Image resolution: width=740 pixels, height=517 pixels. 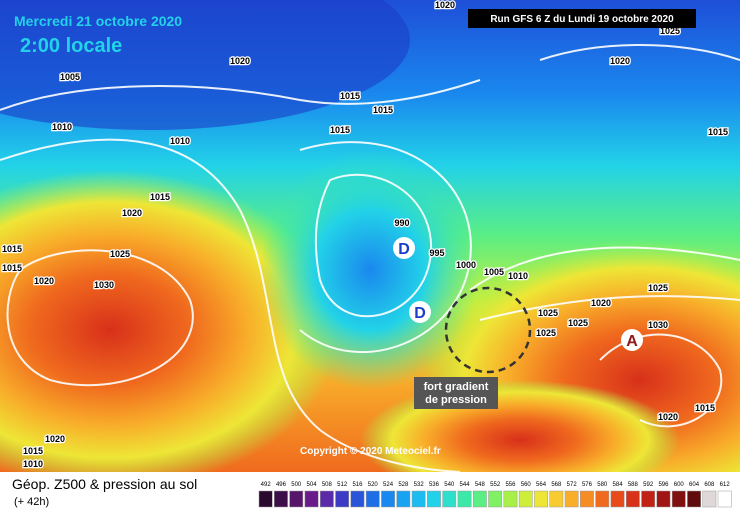 What do you see at coordinates (618, 485) in the screenshot?
I see `scale-label: 584` at bounding box center [618, 485].